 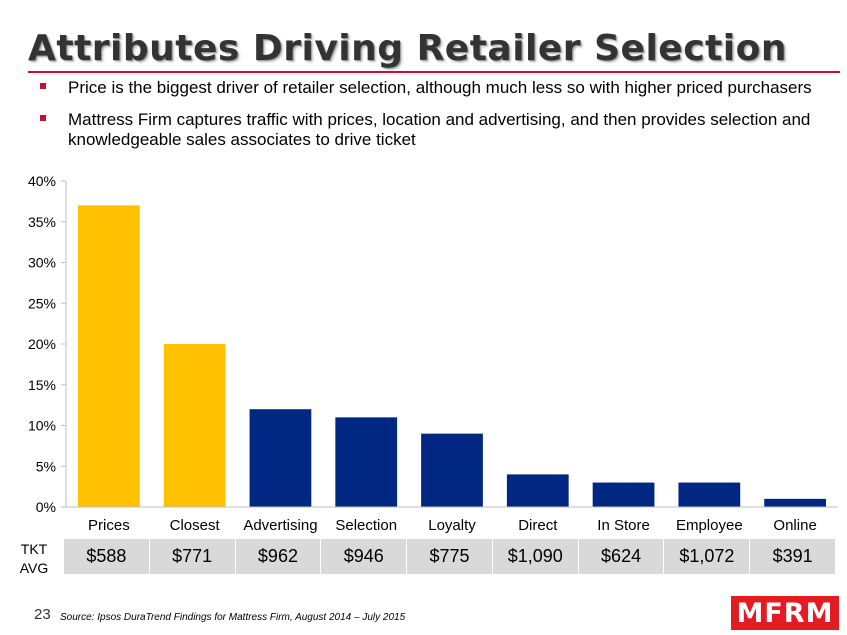 I want to click on bar-selection, so click(x=366, y=462).